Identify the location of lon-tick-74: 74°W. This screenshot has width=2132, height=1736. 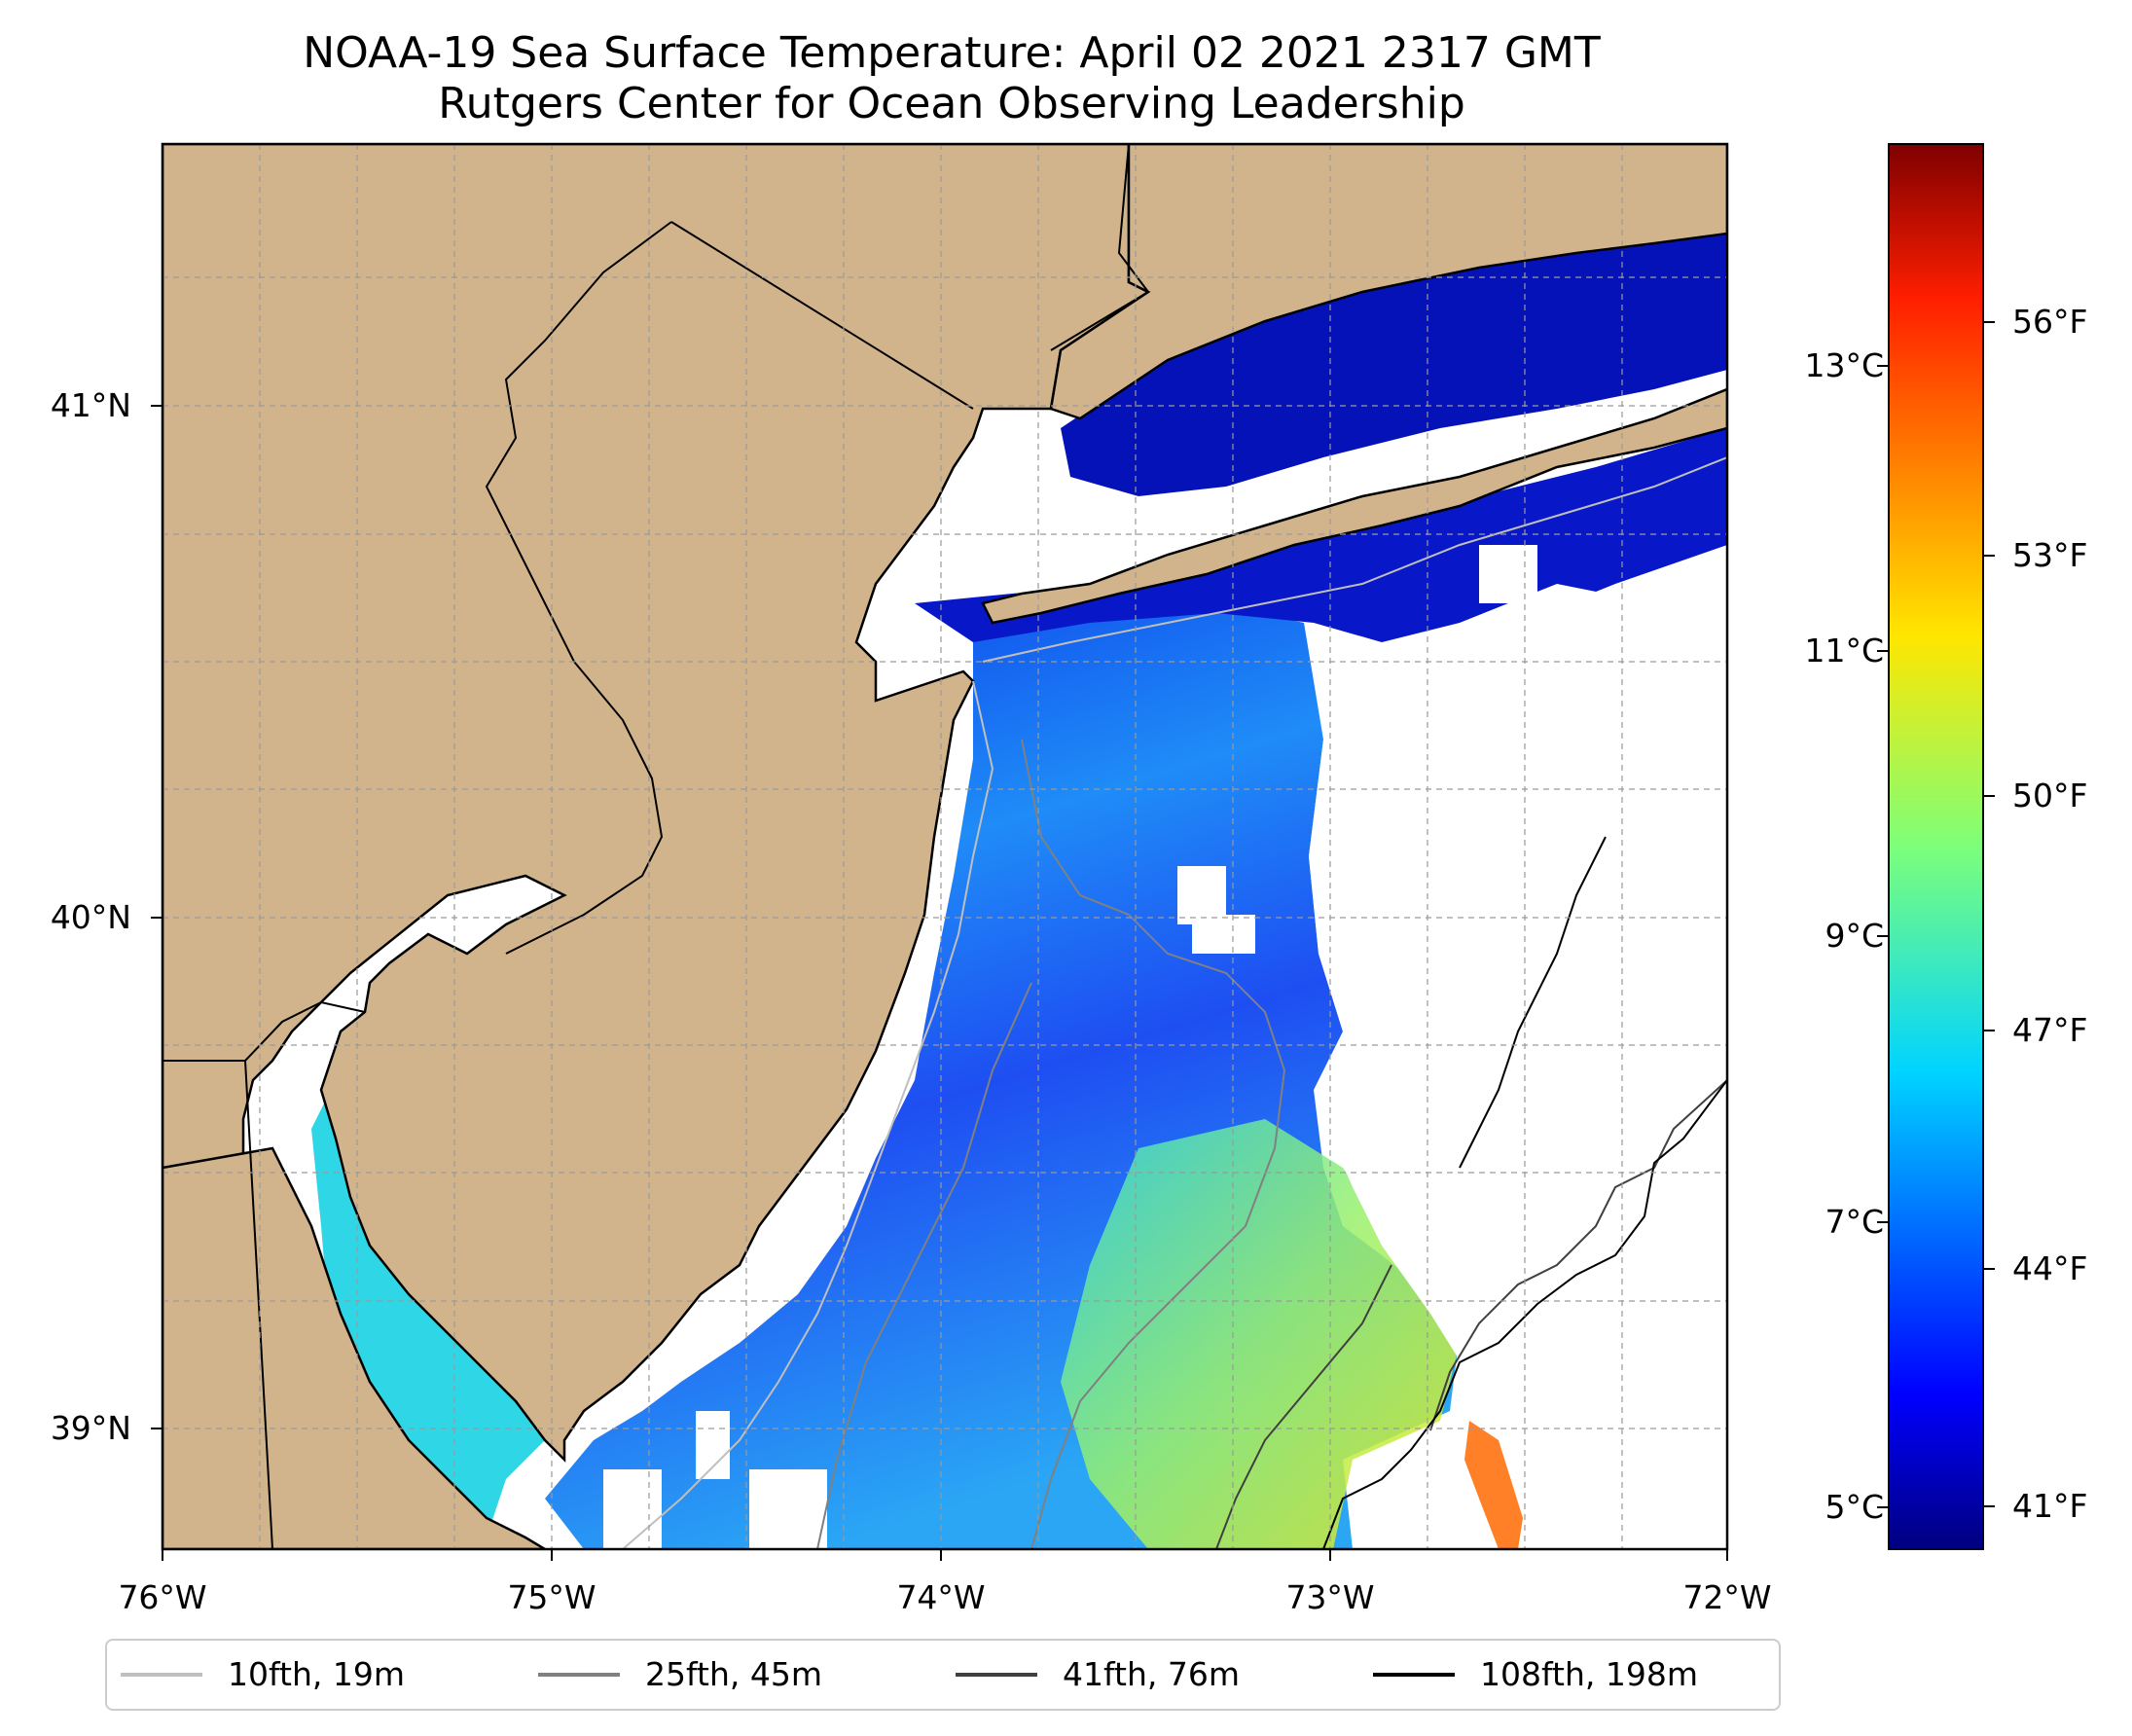
(941, 1597).